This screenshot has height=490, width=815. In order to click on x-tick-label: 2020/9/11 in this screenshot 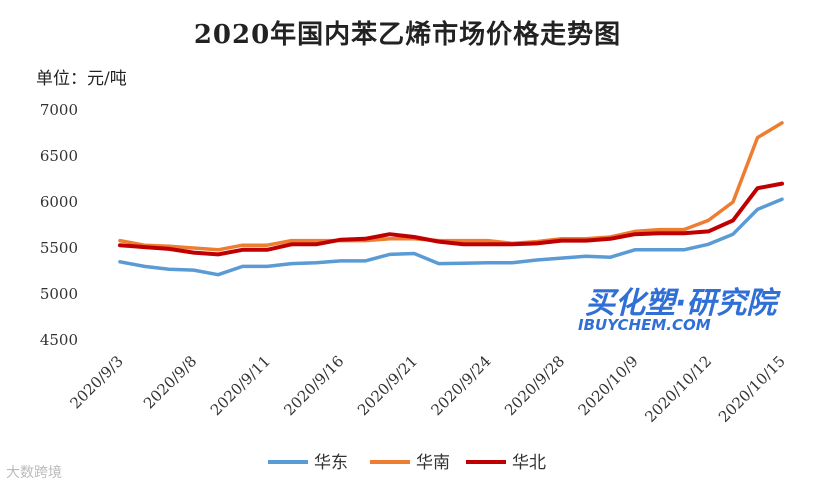, I will do `click(240, 385)`.